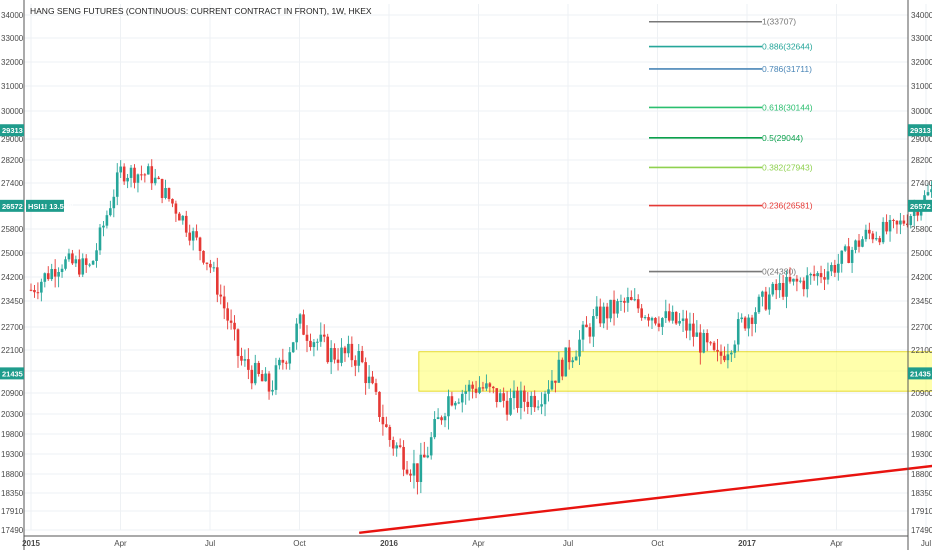 Image resolution: width=932 pixels, height=550 pixels. Describe the element at coordinates (12, 301) in the screenshot. I see `y-tick-label: 23450` at that location.